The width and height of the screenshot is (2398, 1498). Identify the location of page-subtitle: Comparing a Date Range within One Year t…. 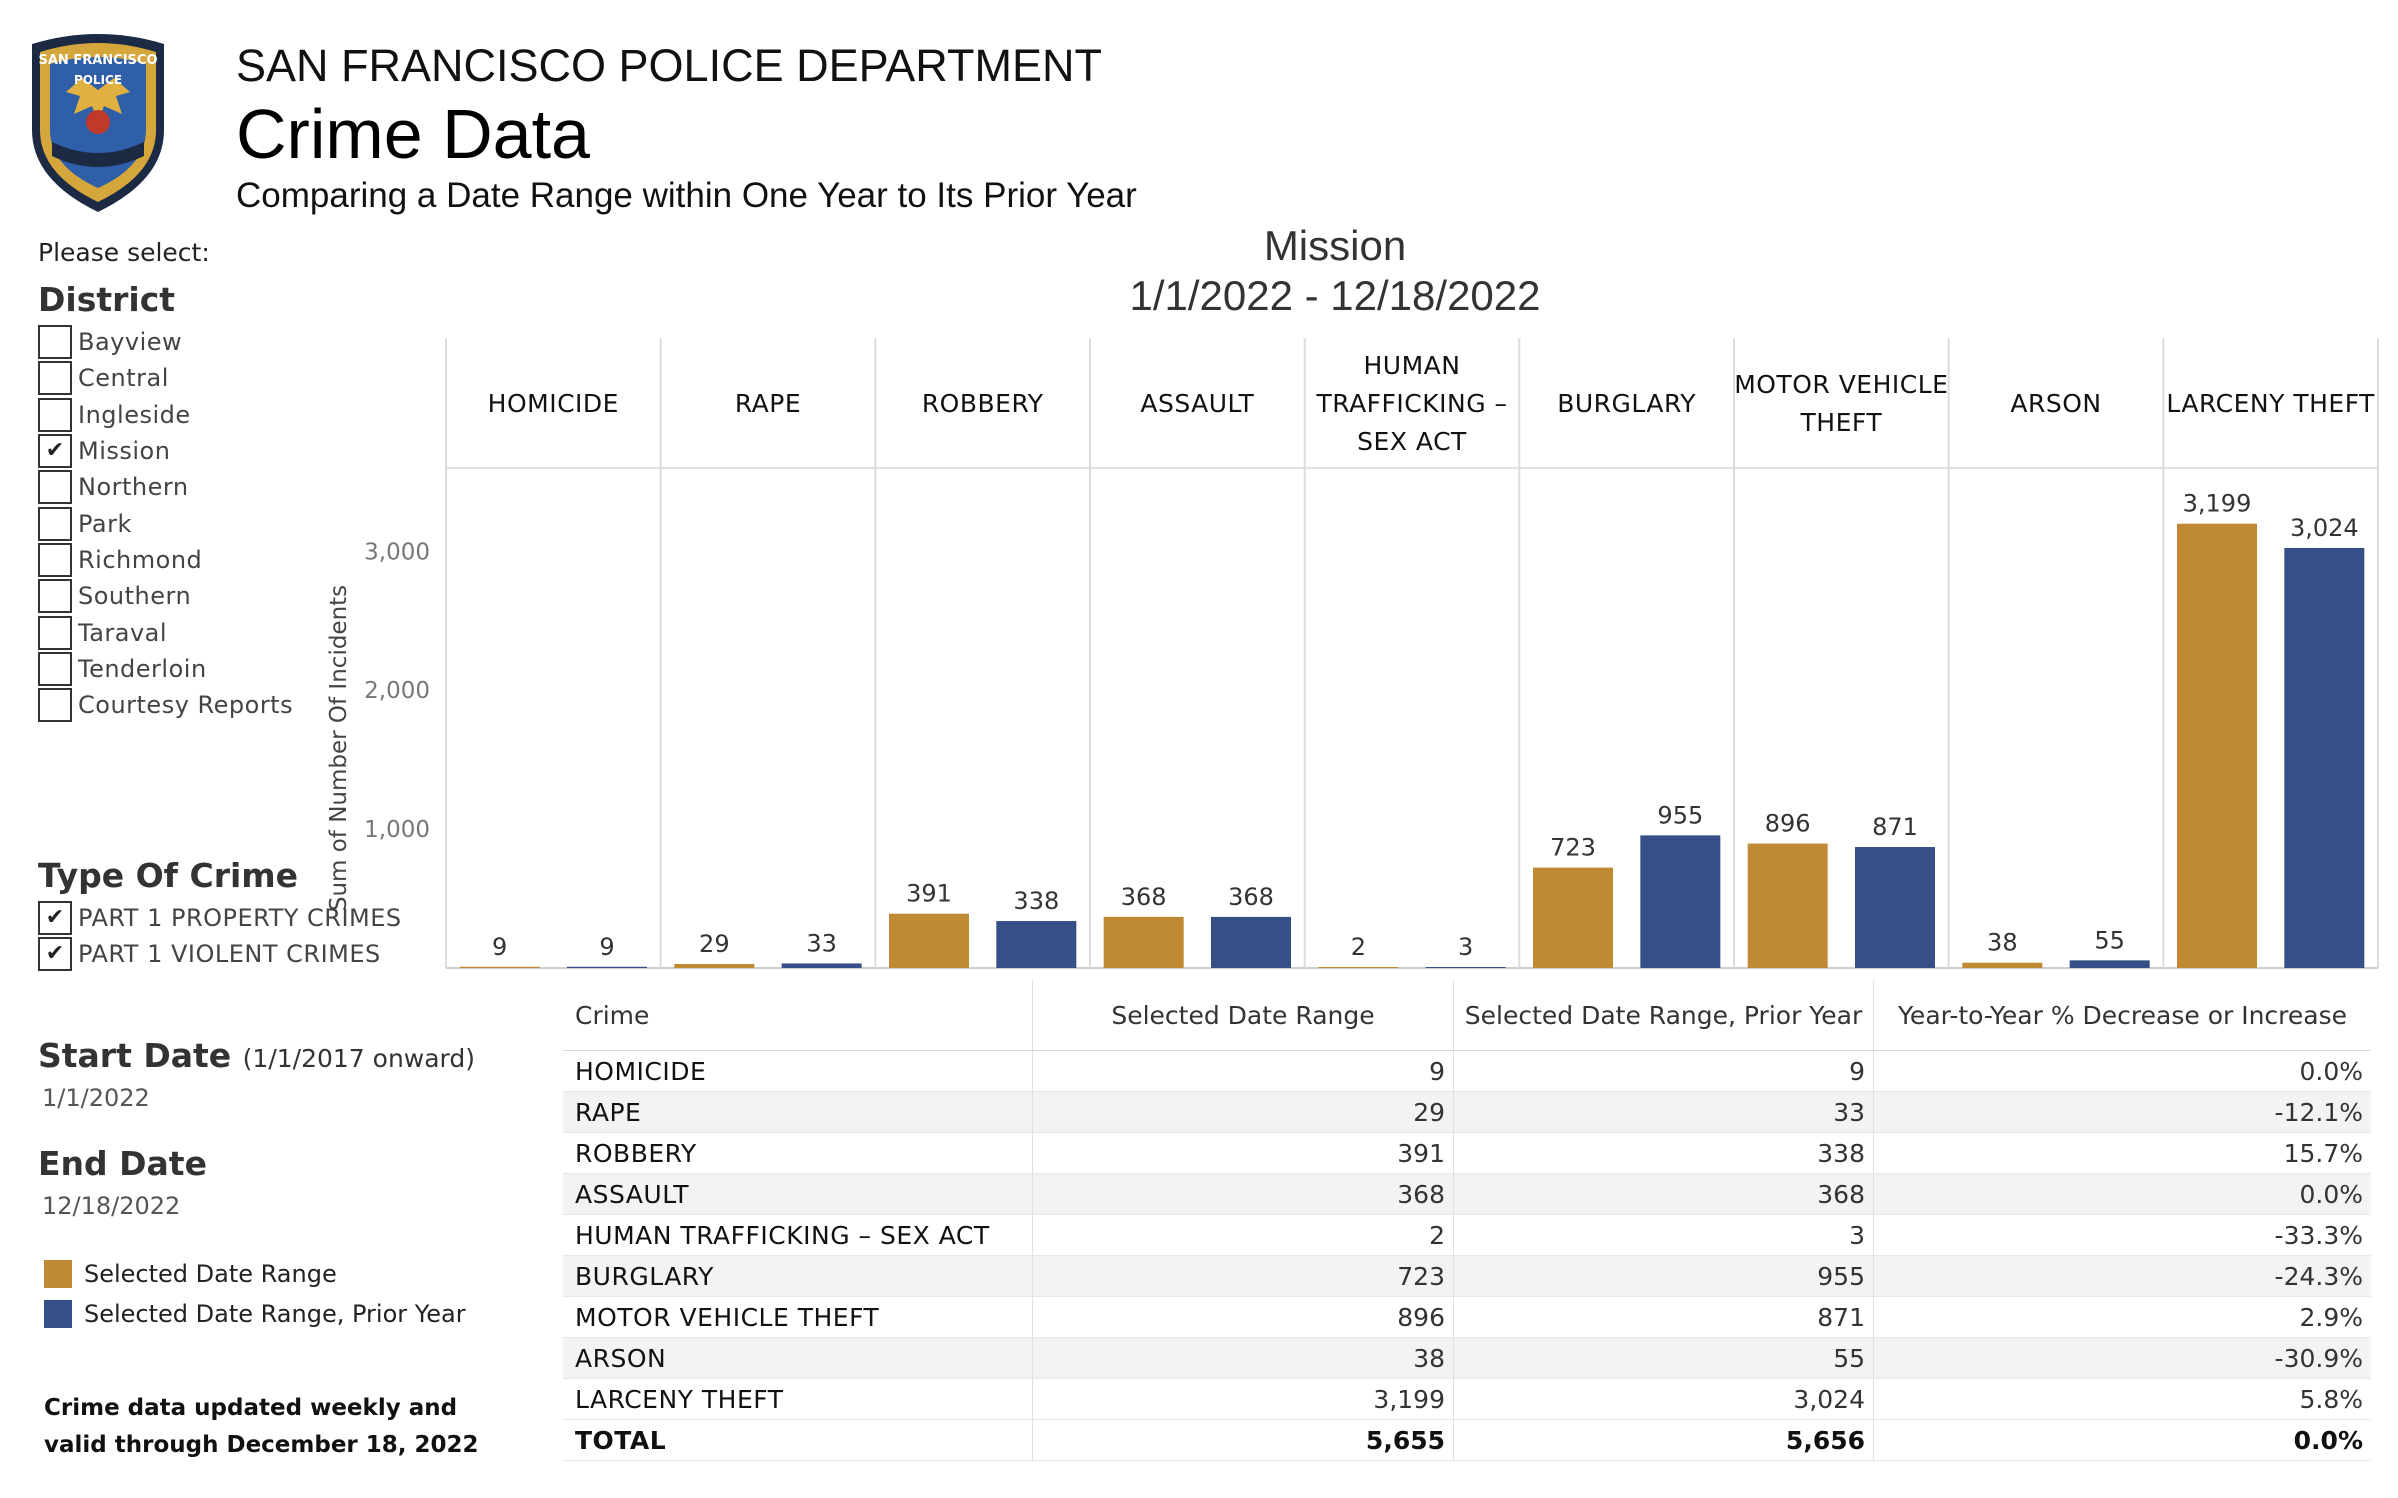
(686, 195).